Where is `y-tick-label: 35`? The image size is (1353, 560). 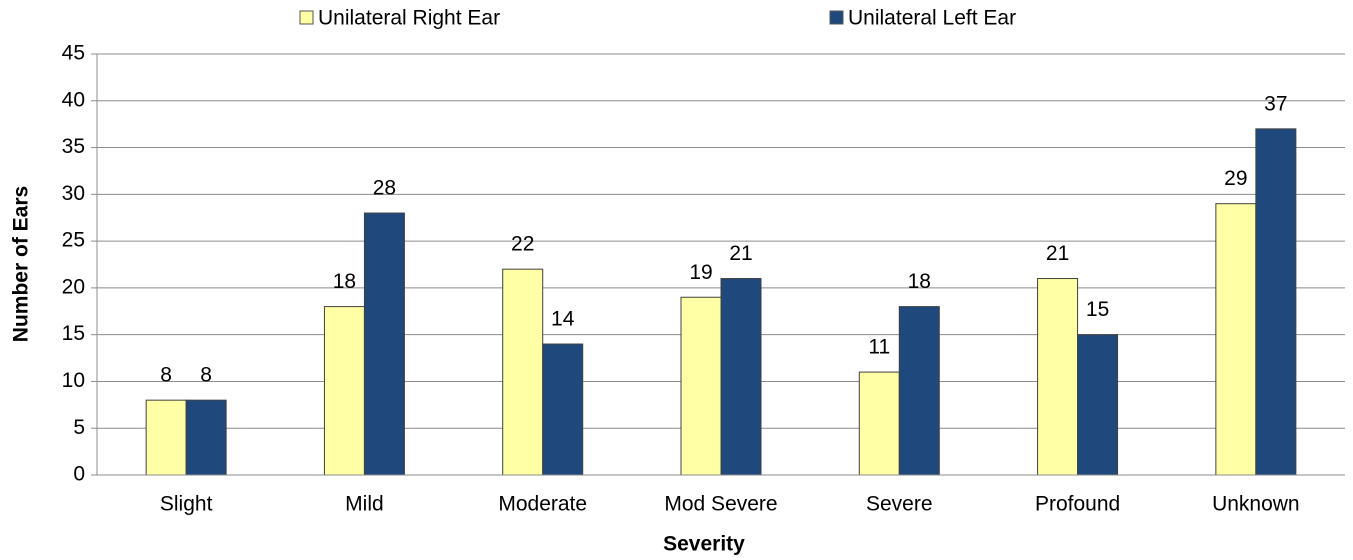 y-tick-label: 35 is located at coordinates (73, 146).